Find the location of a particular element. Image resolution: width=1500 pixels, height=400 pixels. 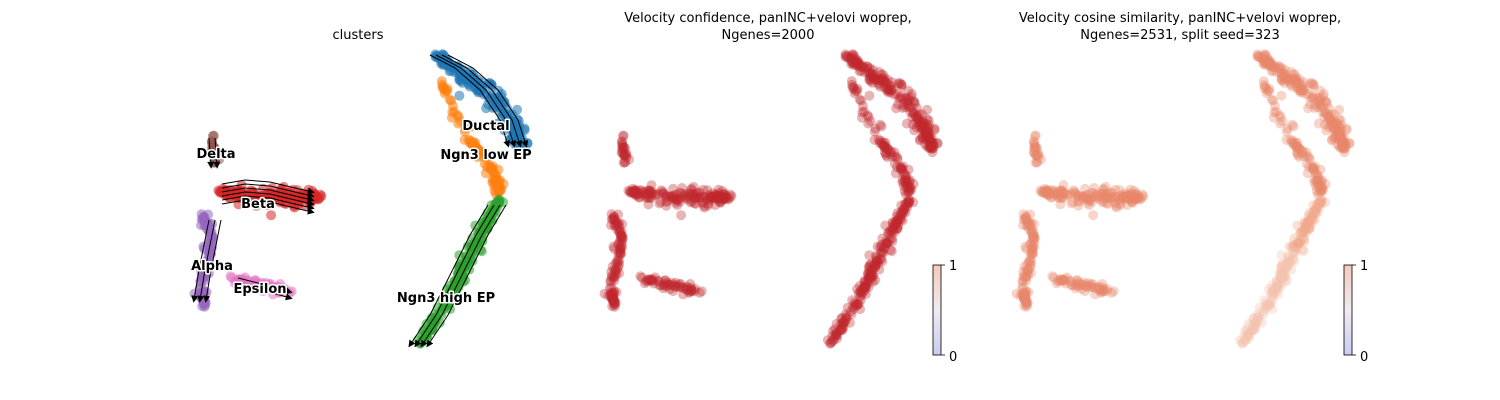

label-ductal: Ductal is located at coordinates (485, 126).